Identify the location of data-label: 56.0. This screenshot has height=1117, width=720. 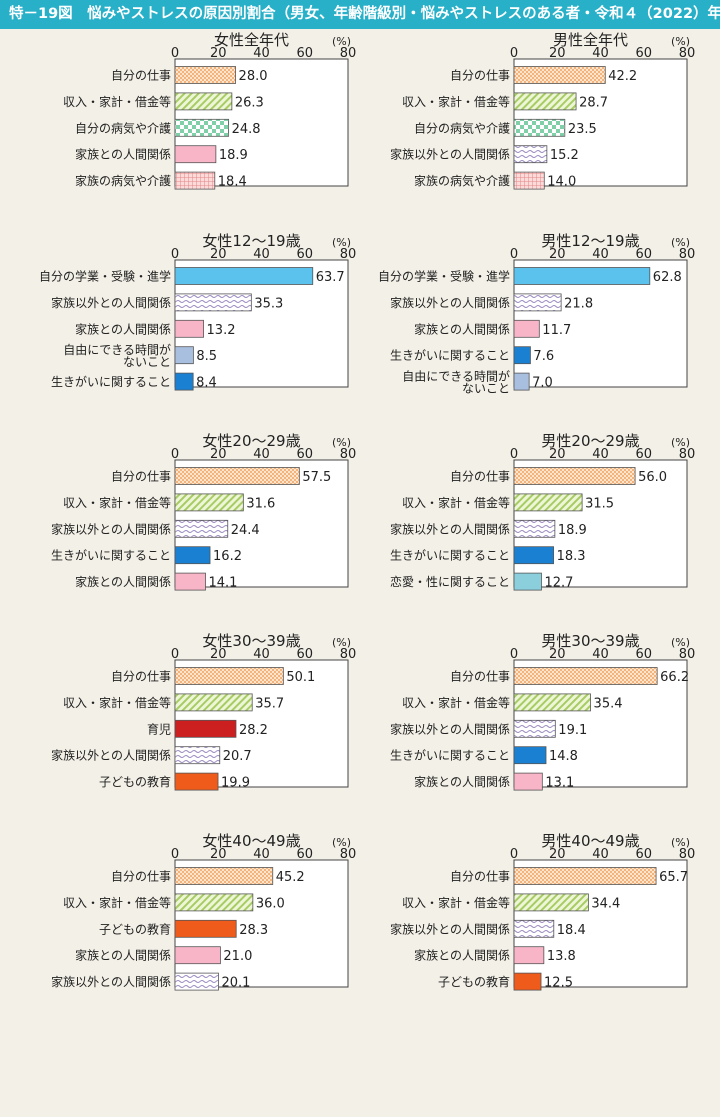
(652, 477).